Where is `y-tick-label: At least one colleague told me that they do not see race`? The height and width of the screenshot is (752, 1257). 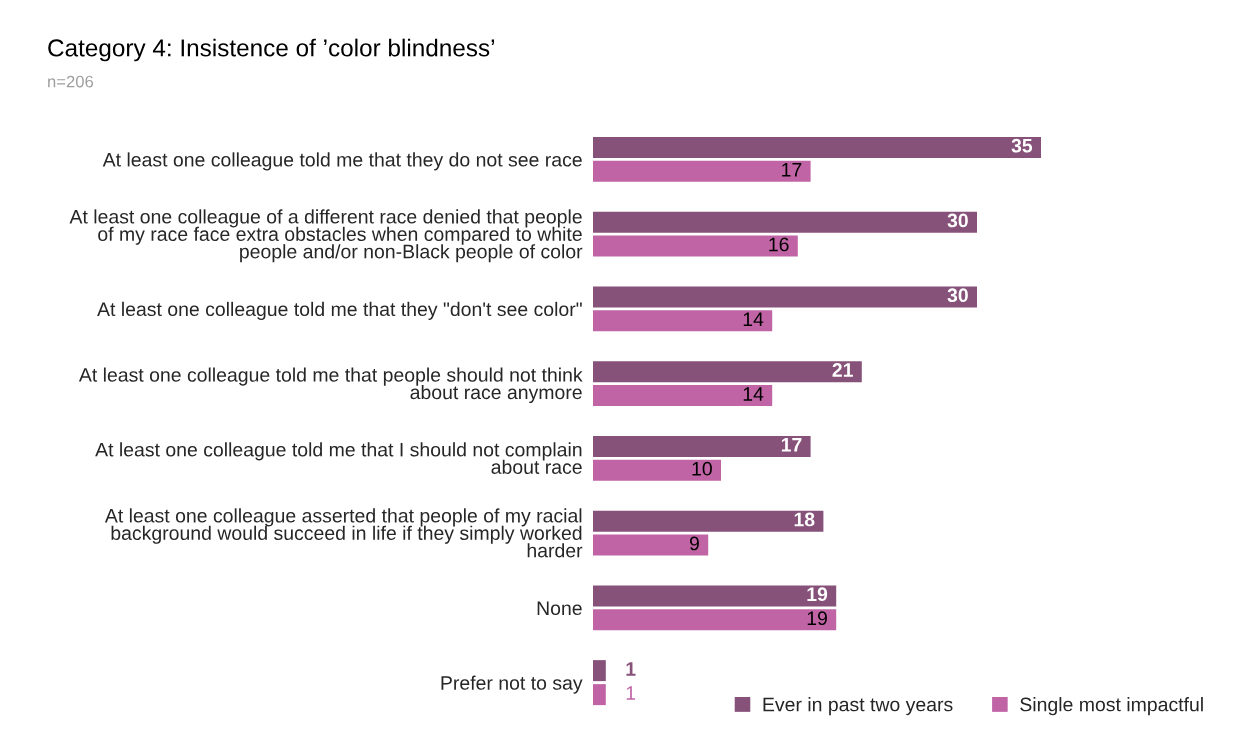
y-tick-label: At least one colleague told me that they do not see race is located at coordinates (342, 161).